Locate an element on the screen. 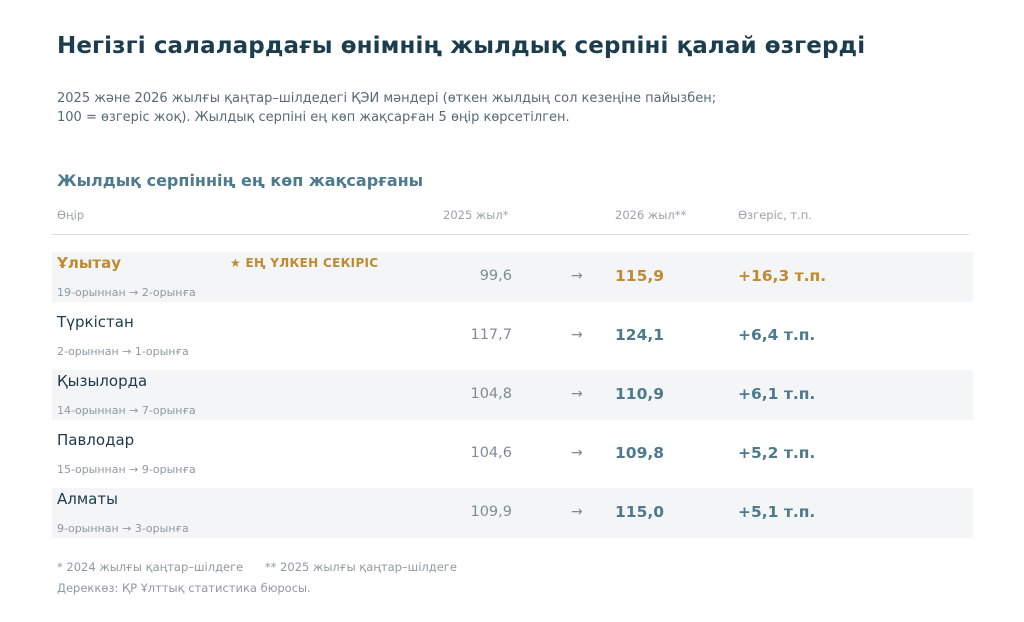 Image resolution: width=1024 pixels, height=622 pixels. value-2026: 115,0 is located at coordinates (640, 512).